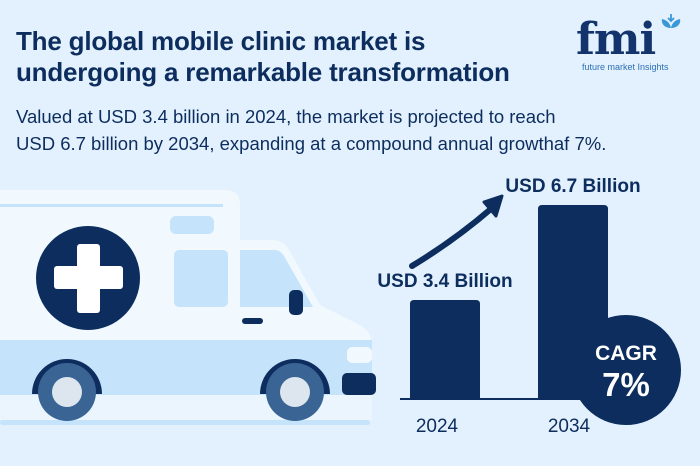  Describe the element at coordinates (445, 349) in the screenshot. I see `bar-2024` at that location.